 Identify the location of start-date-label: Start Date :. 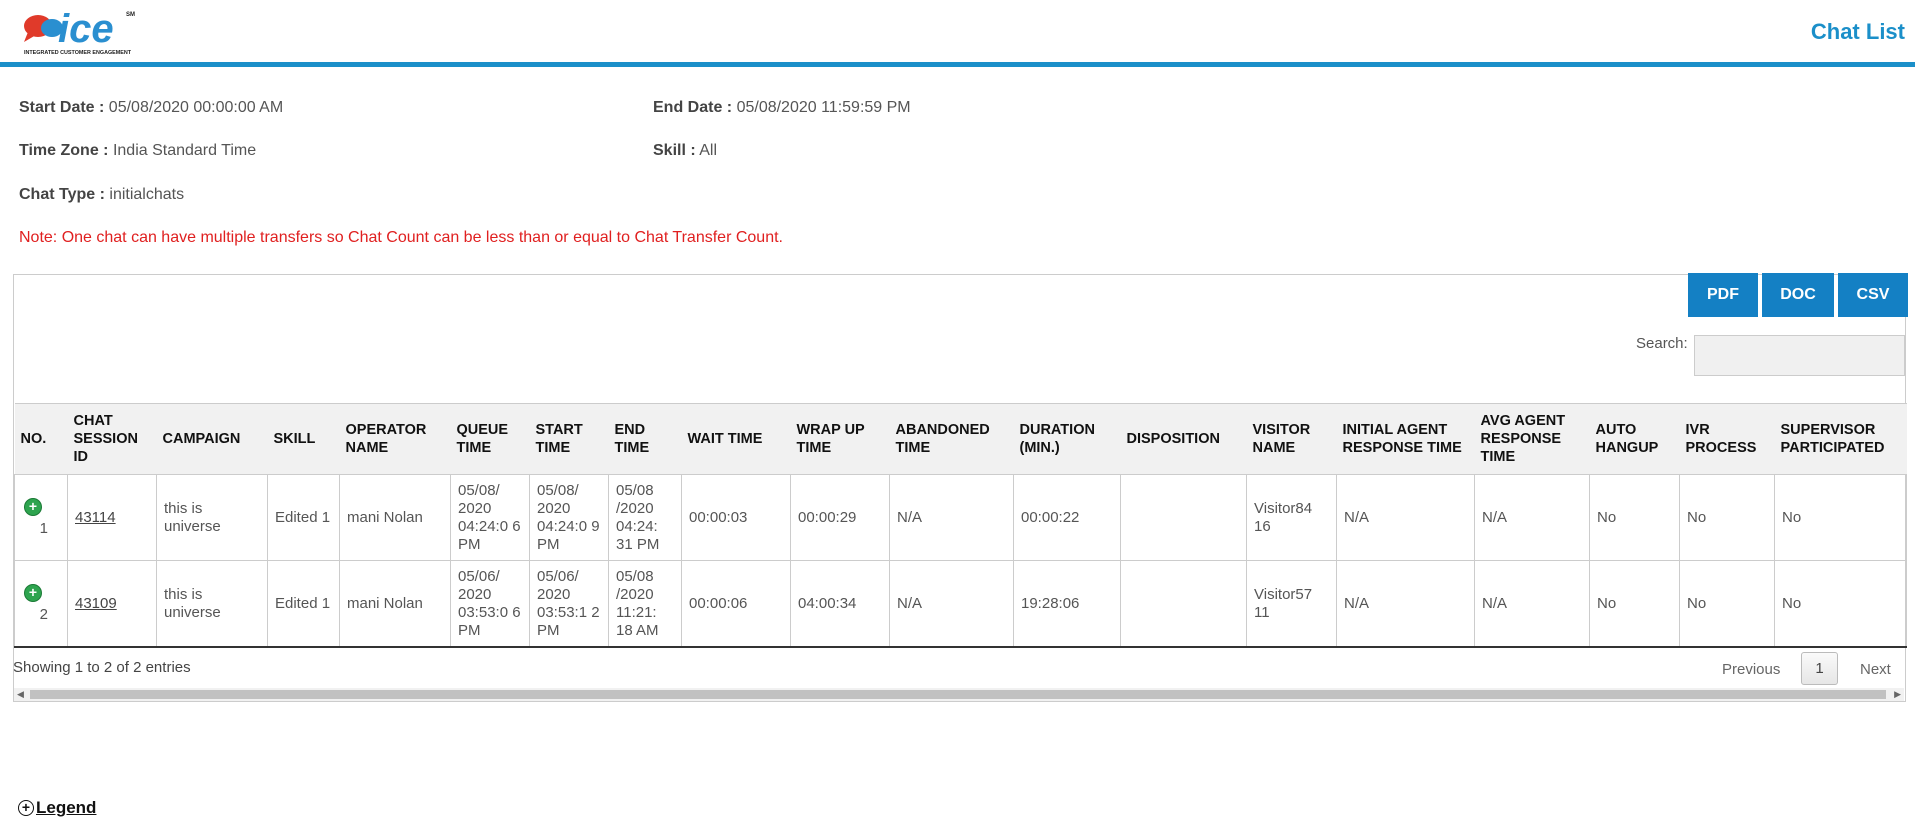
(62, 107).